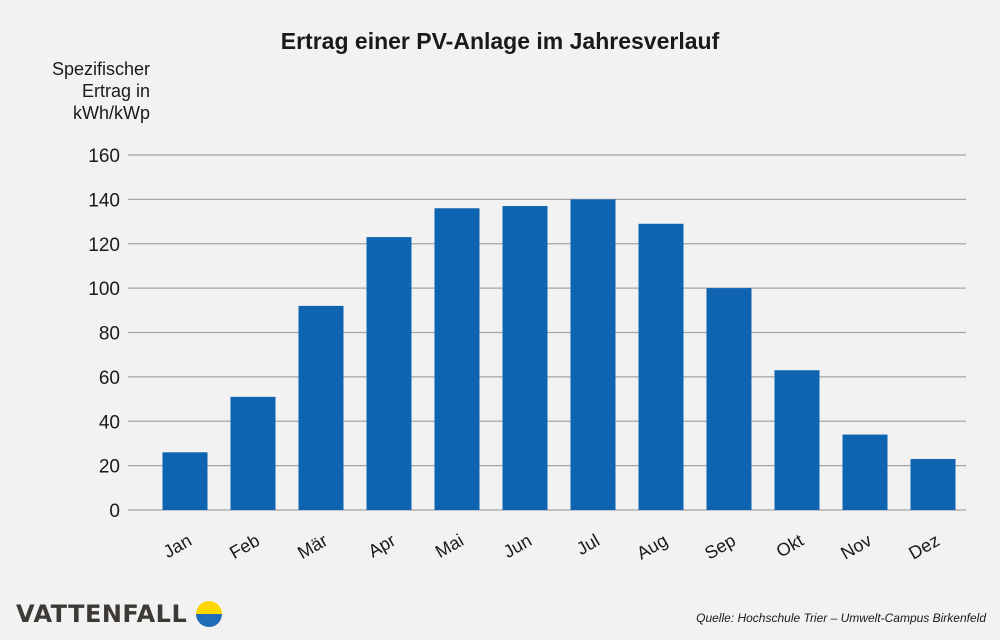 The width and height of the screenshot is (1000, 640). I want to click on x-tick-label: Okt, so click(790, 545).